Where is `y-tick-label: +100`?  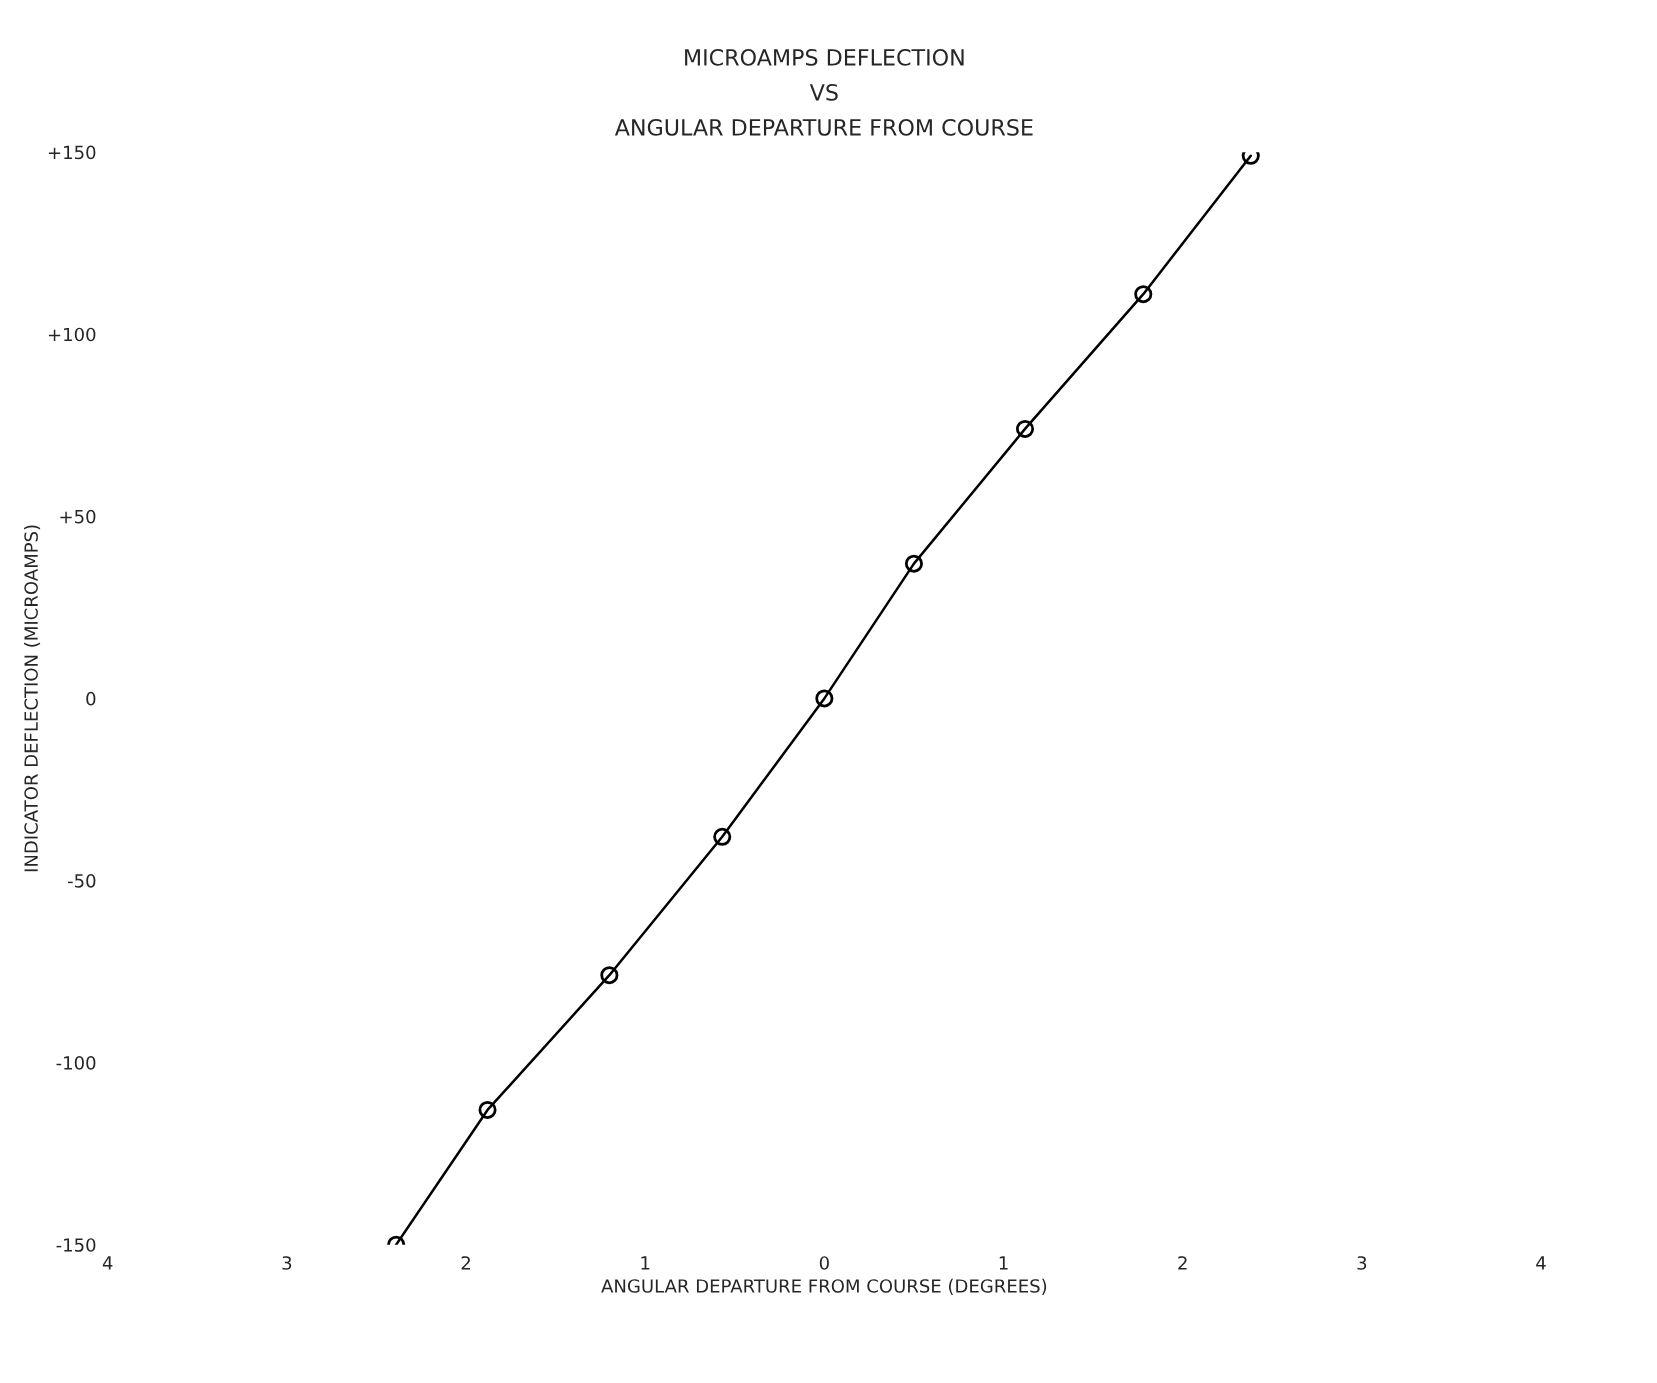 y-tick-label: +100 is located at coordinates (72, 334).